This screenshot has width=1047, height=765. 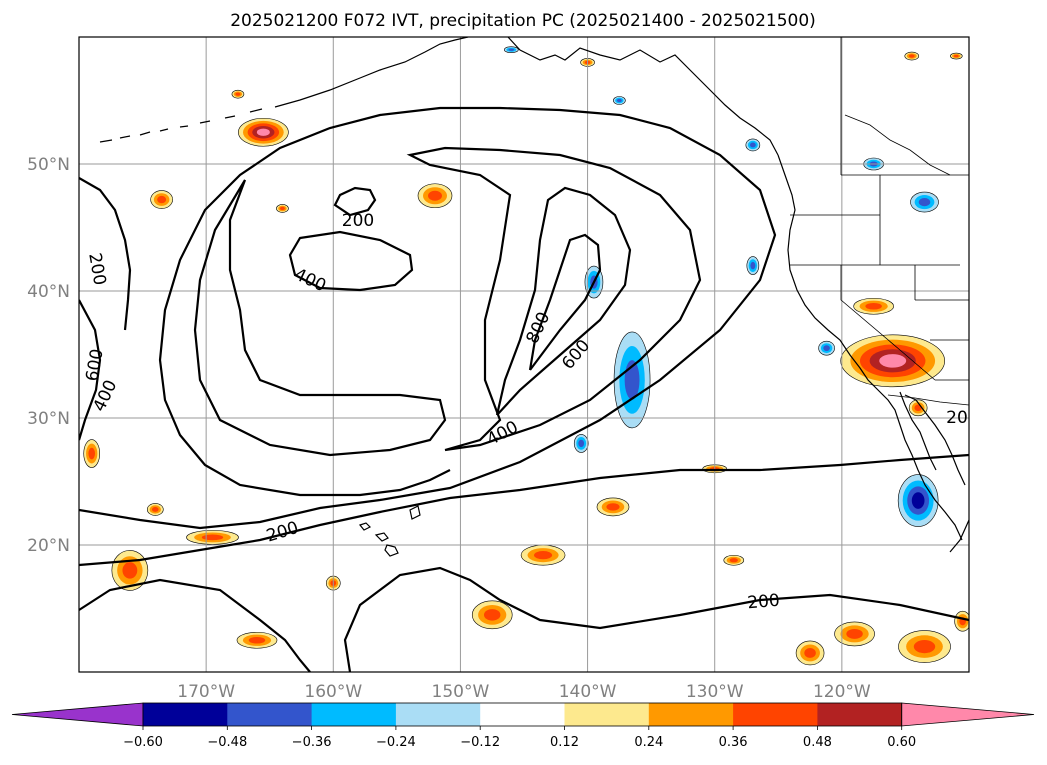 I want to click on colorbar-frame, so click(x=522, y=714).